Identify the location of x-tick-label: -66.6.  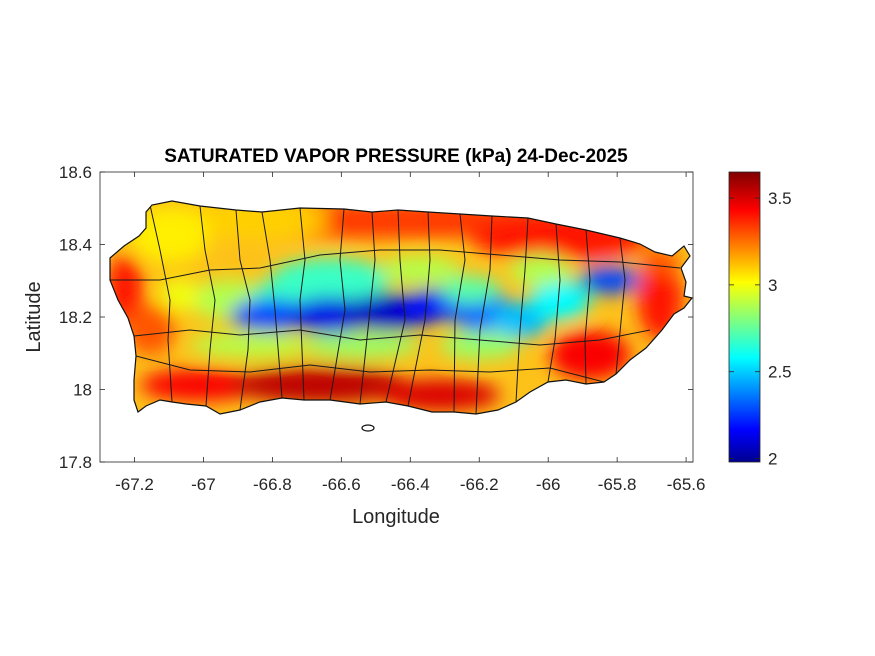
(341, 484).